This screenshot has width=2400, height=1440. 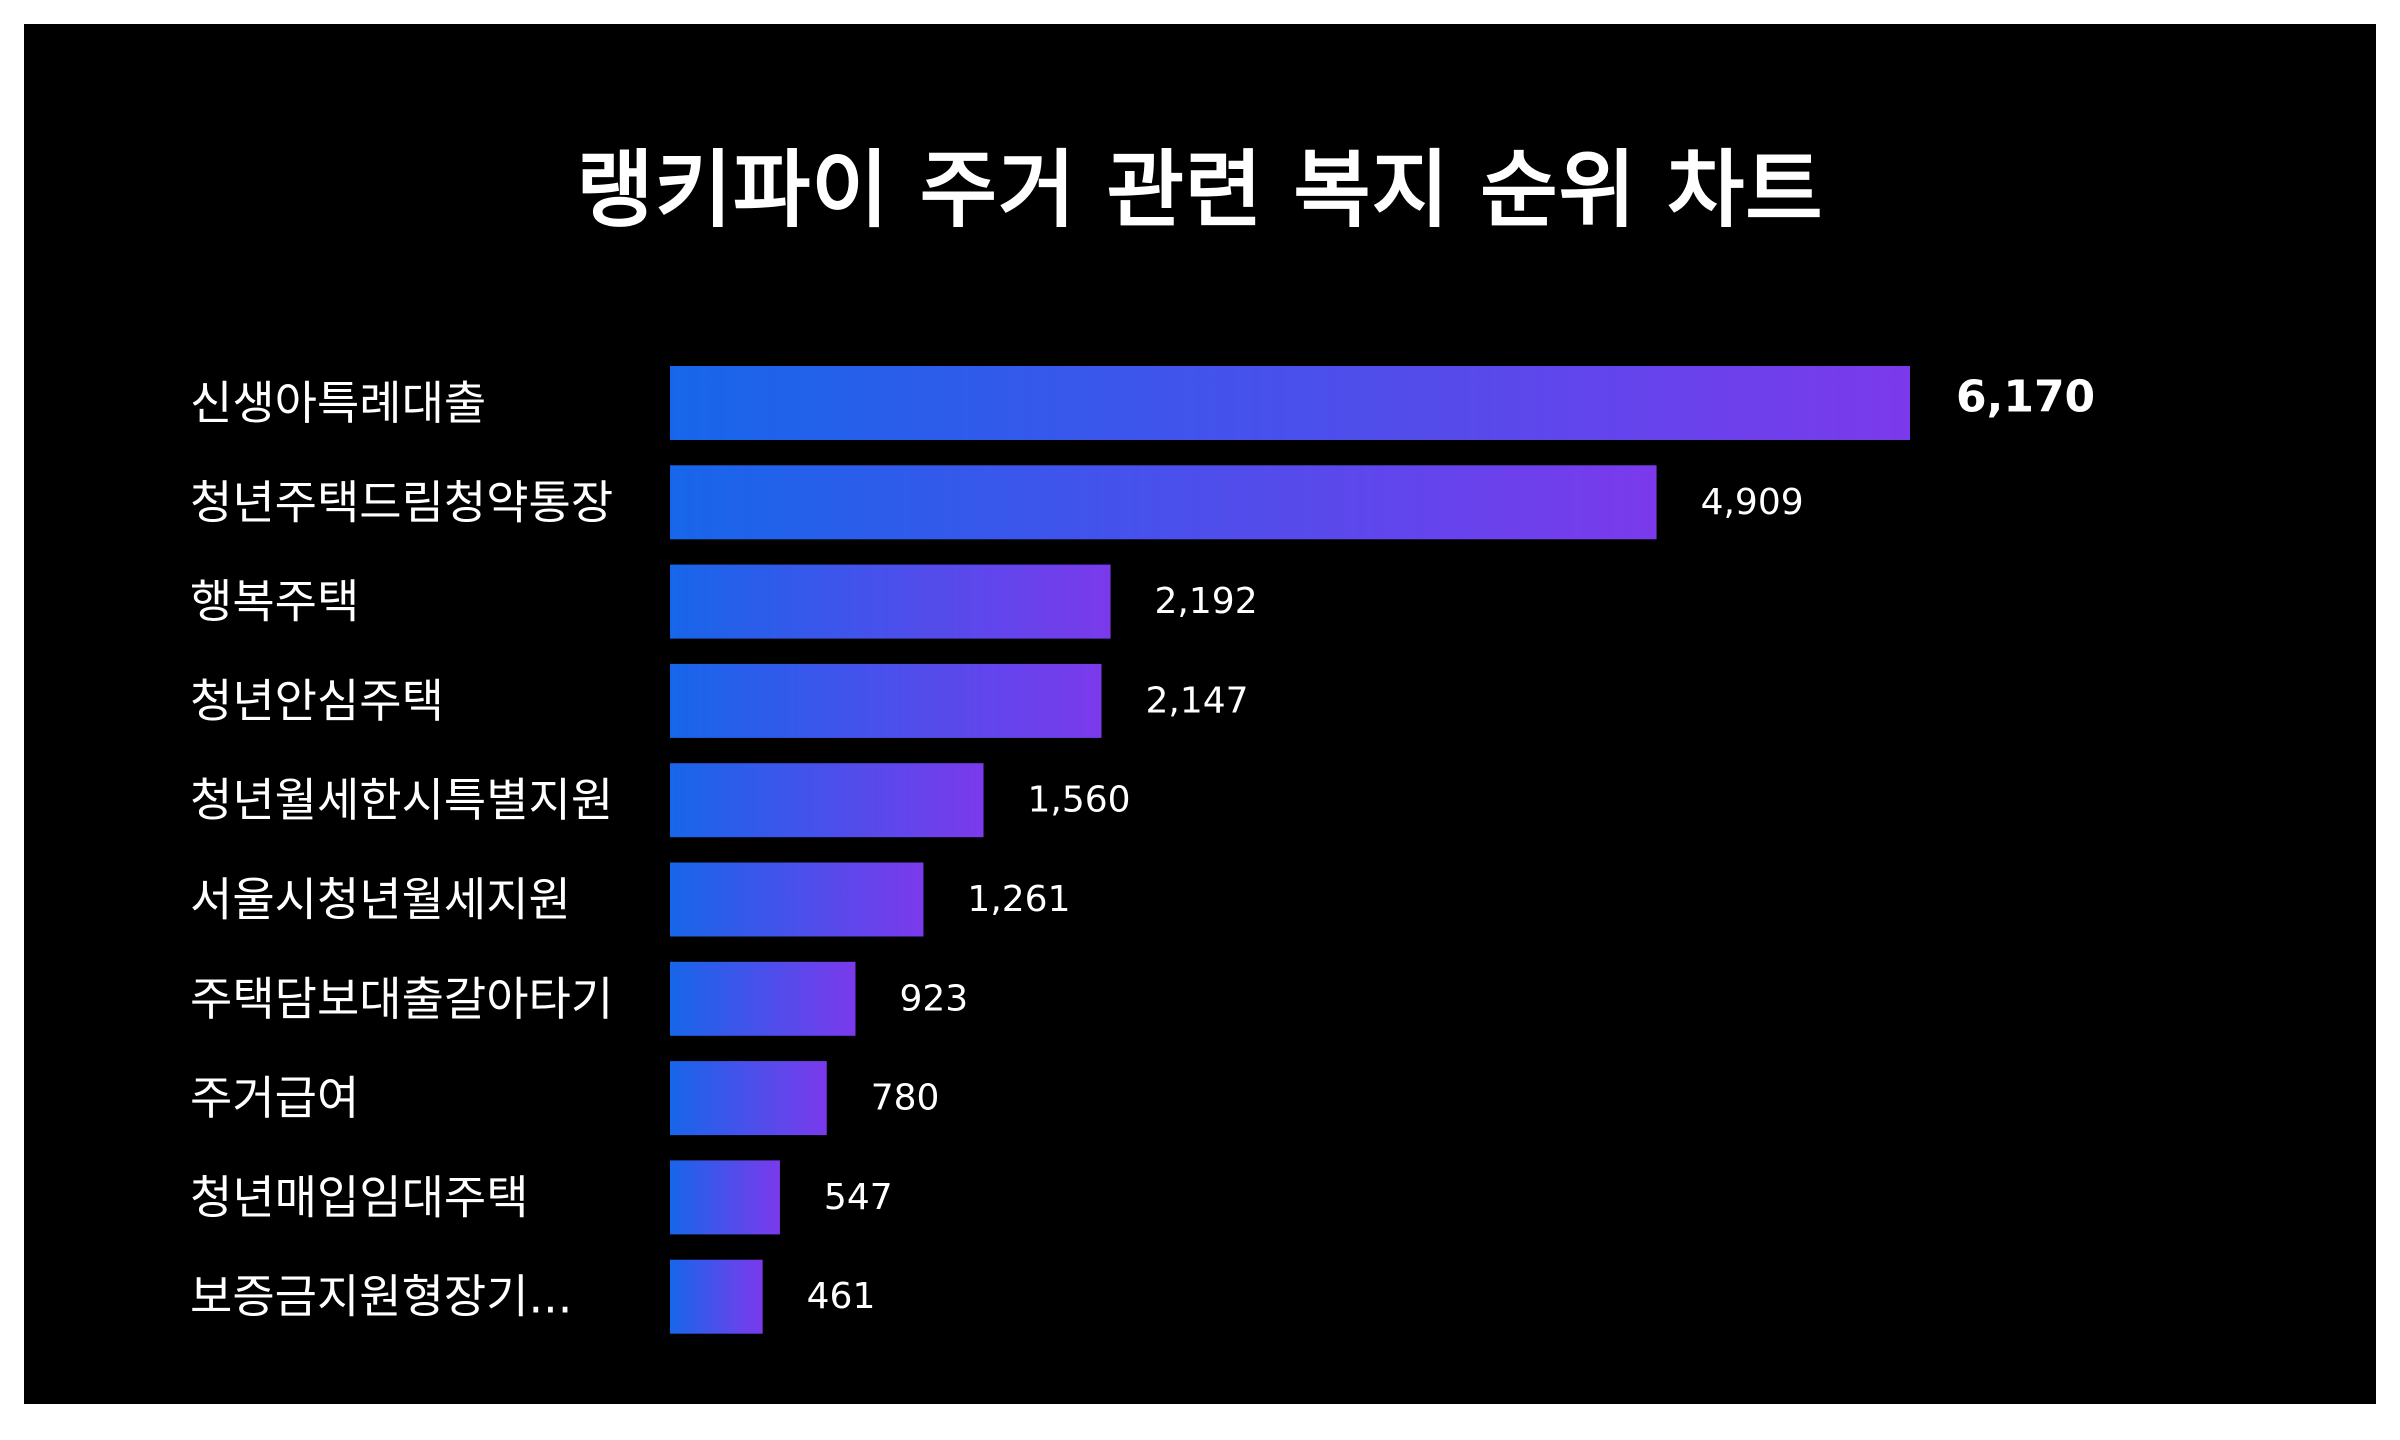 I want to click on category-label: 행복주택, so click(x=274, y=602).